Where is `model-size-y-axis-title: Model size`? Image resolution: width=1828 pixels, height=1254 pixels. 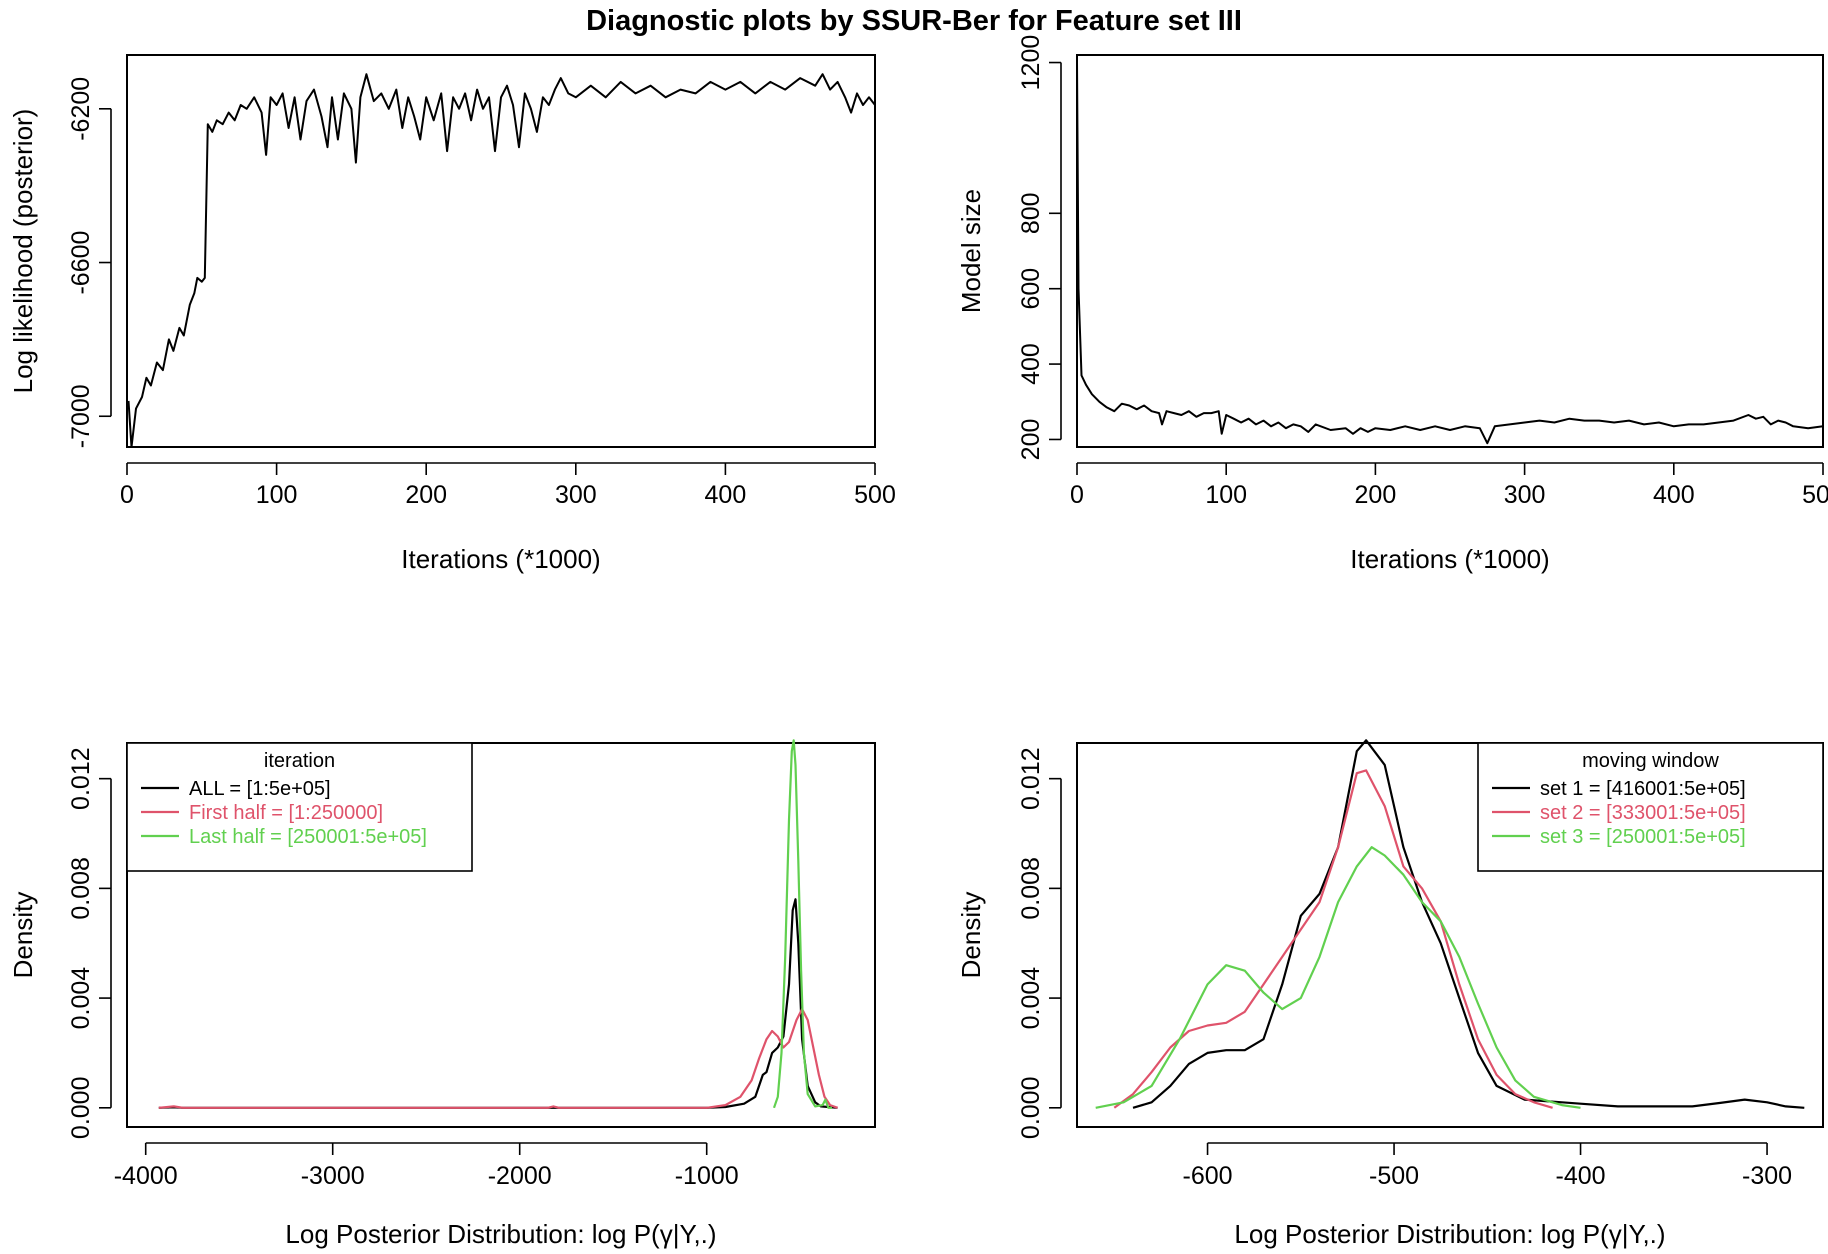 model-size-y-axis-title: Model size is located at coordinates (971, 251).